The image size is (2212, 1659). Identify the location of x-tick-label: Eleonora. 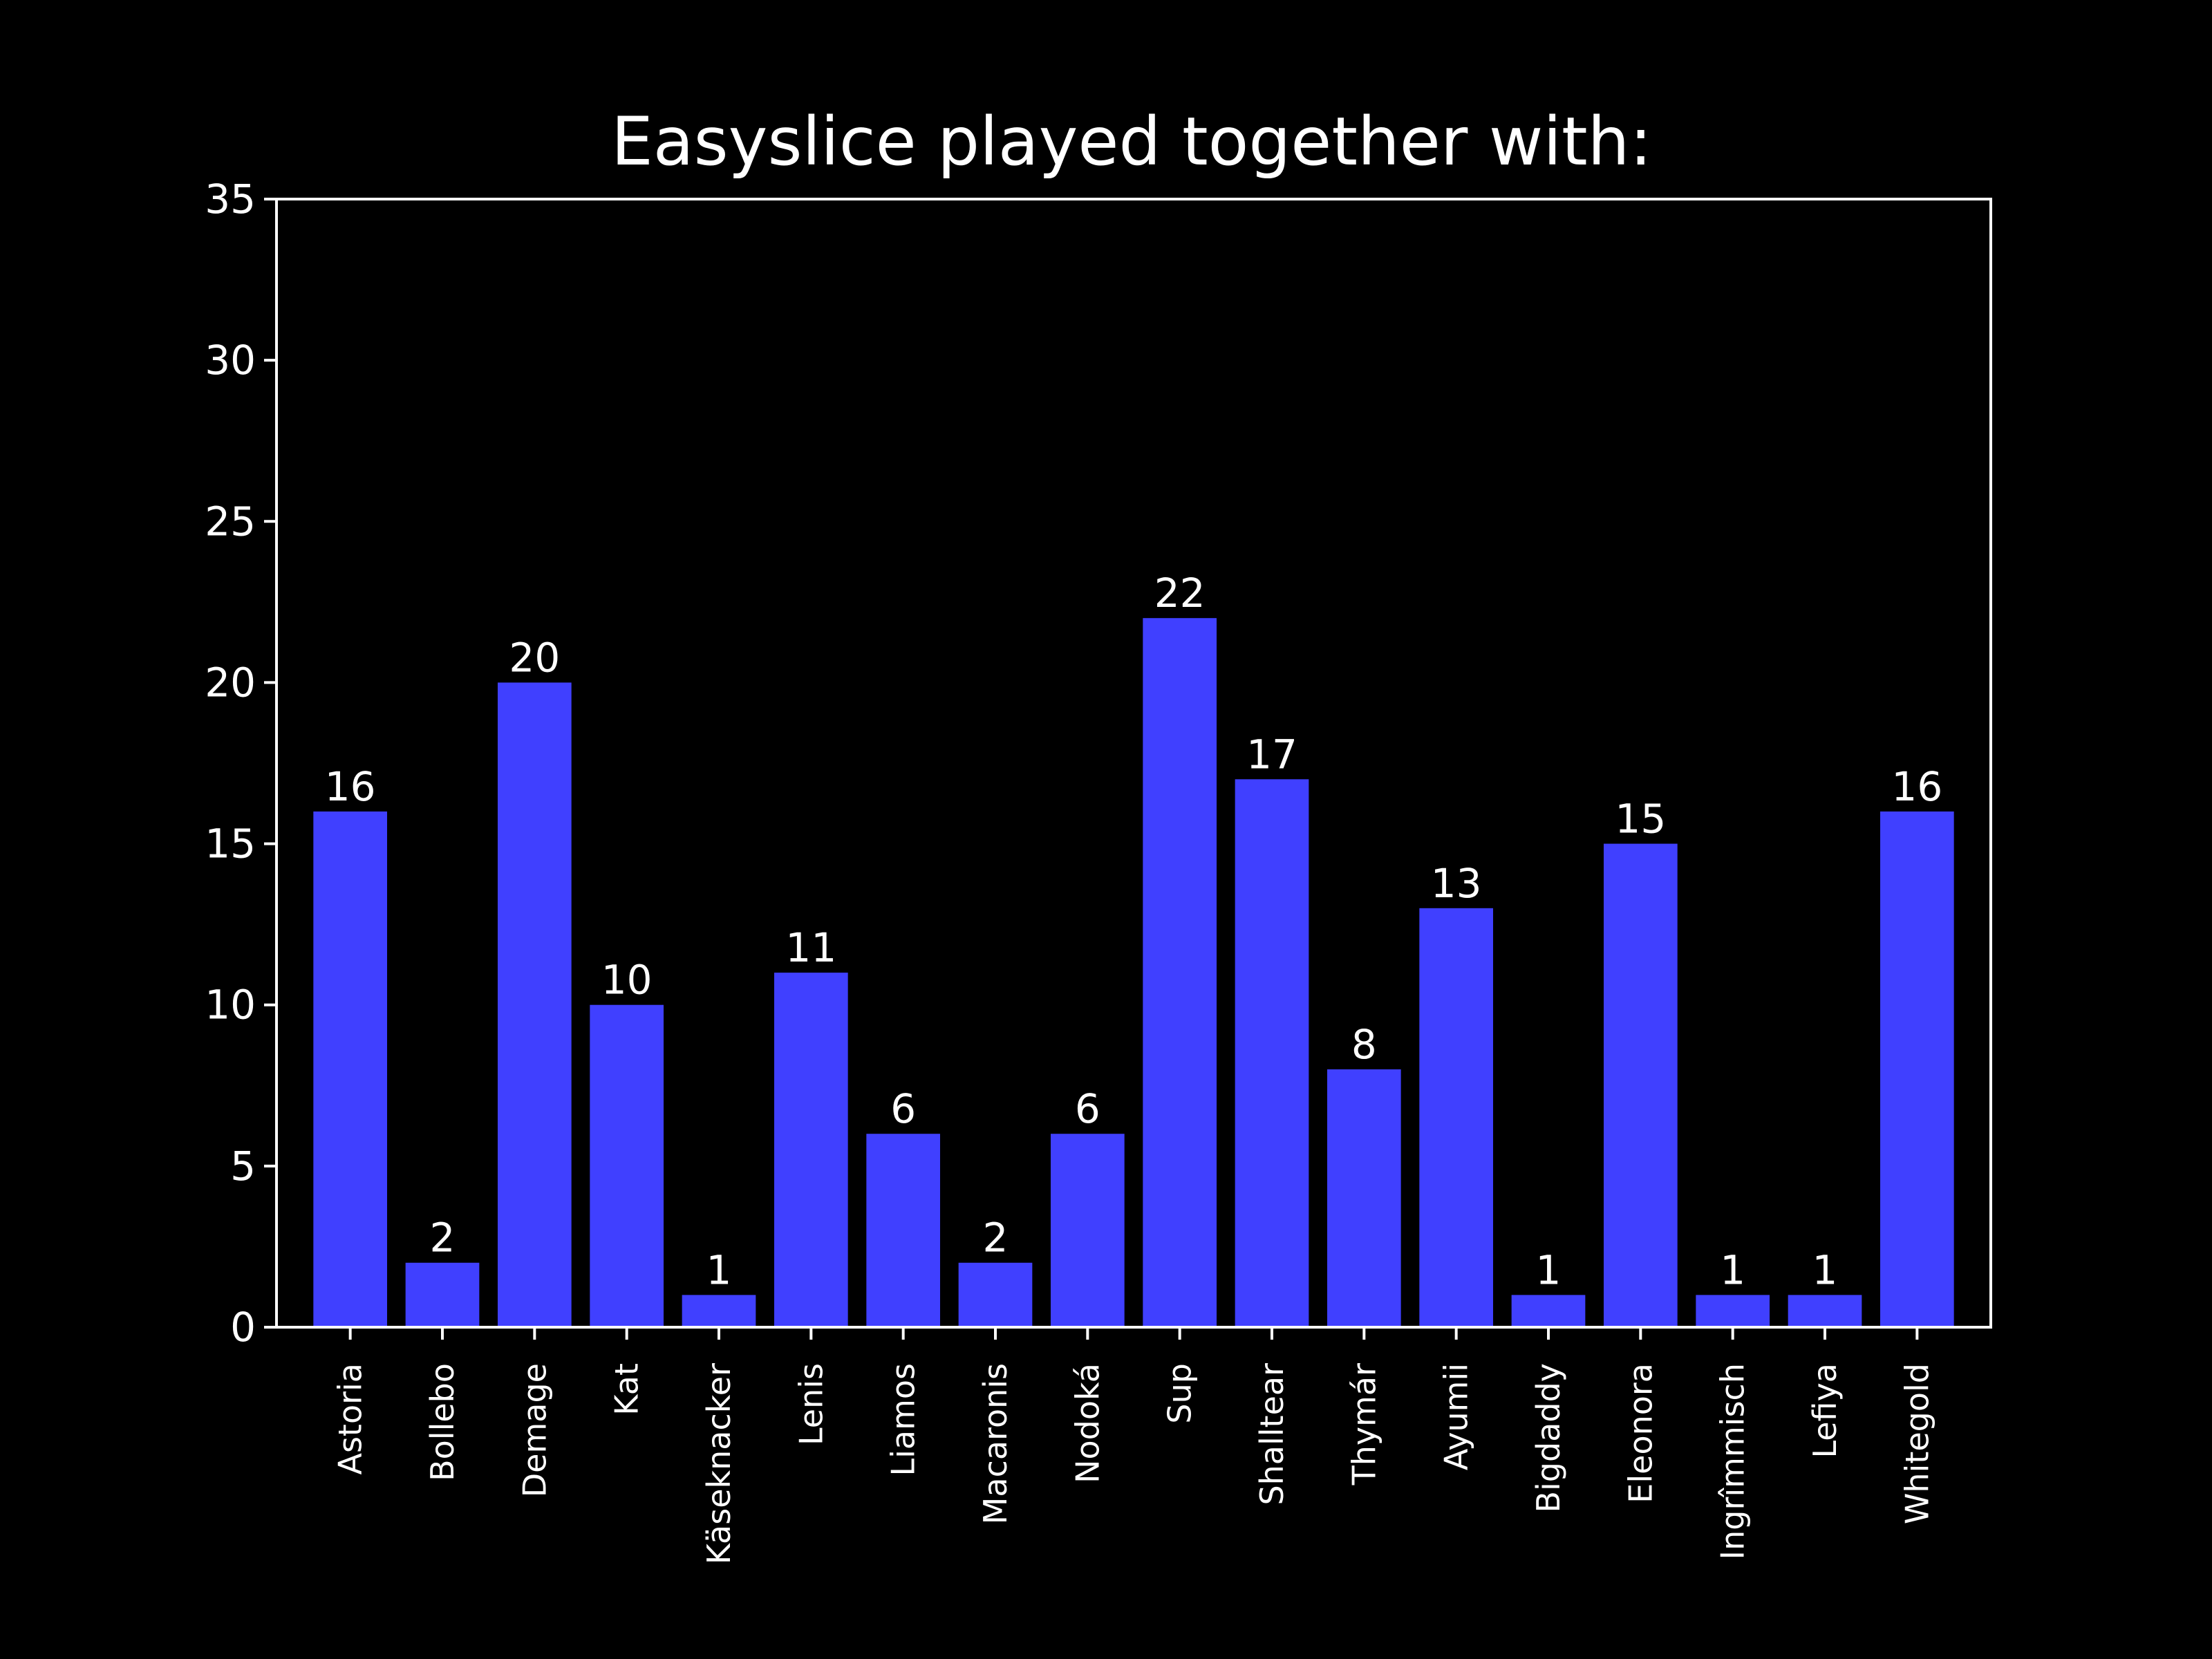
(1640, 1433).